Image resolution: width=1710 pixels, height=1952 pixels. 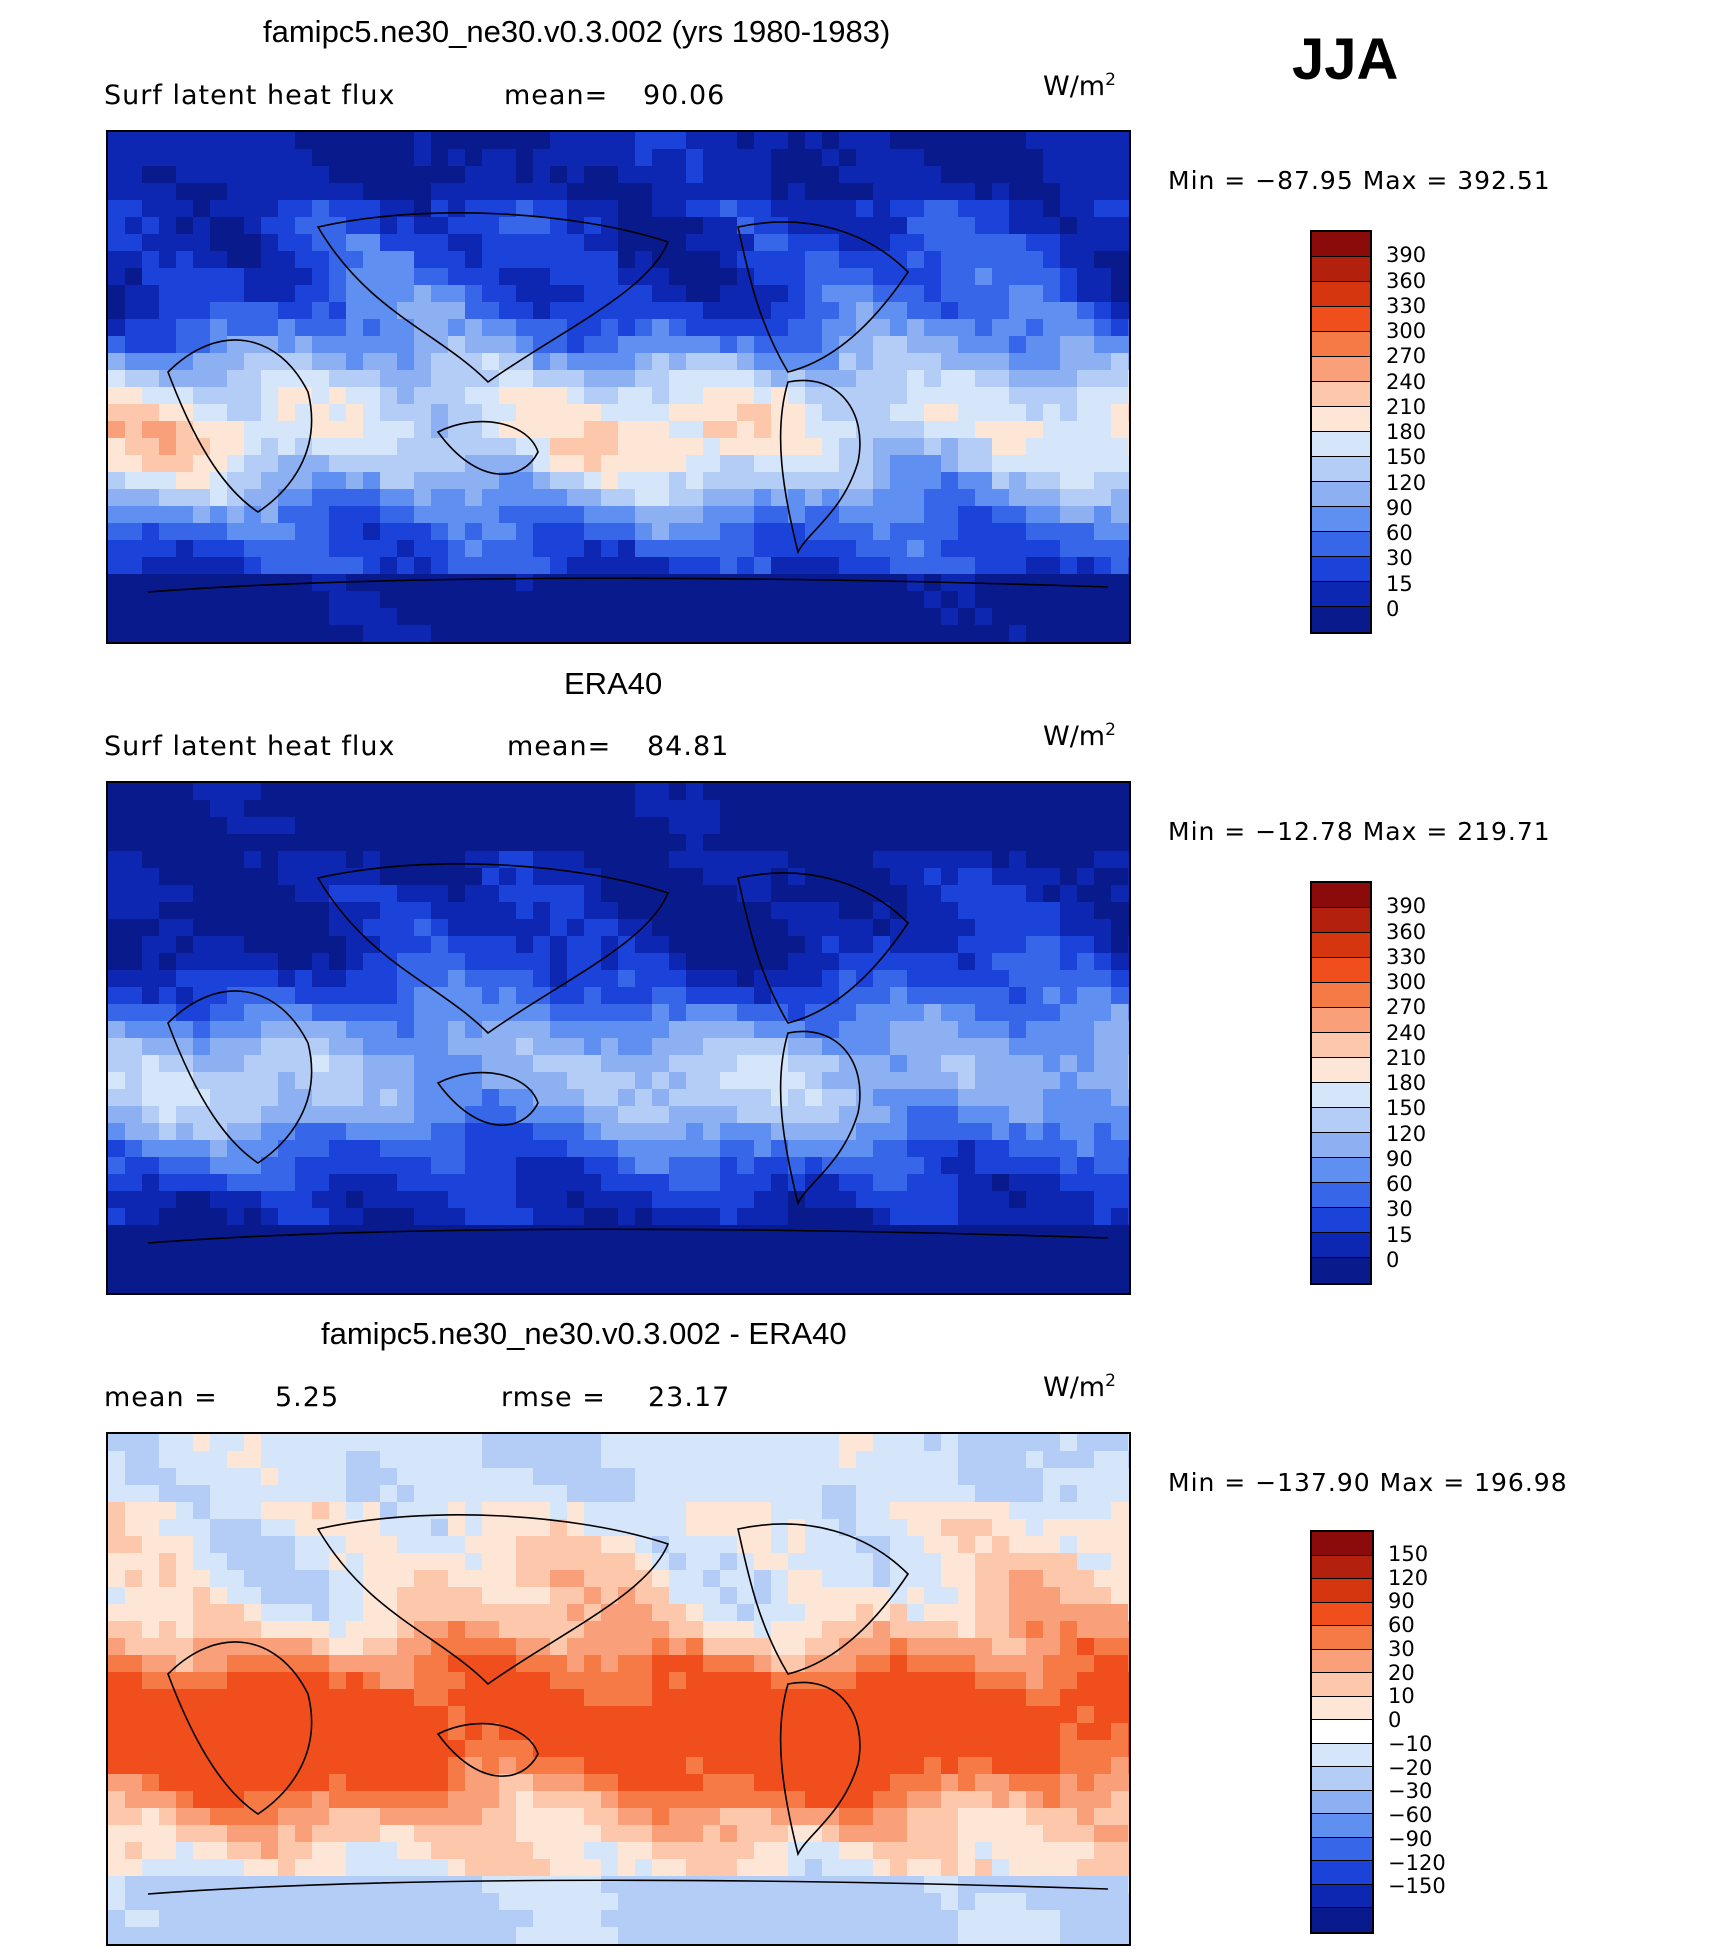 I want to click on colorbar-tick-label: 360, so click(x=1406, y=280).